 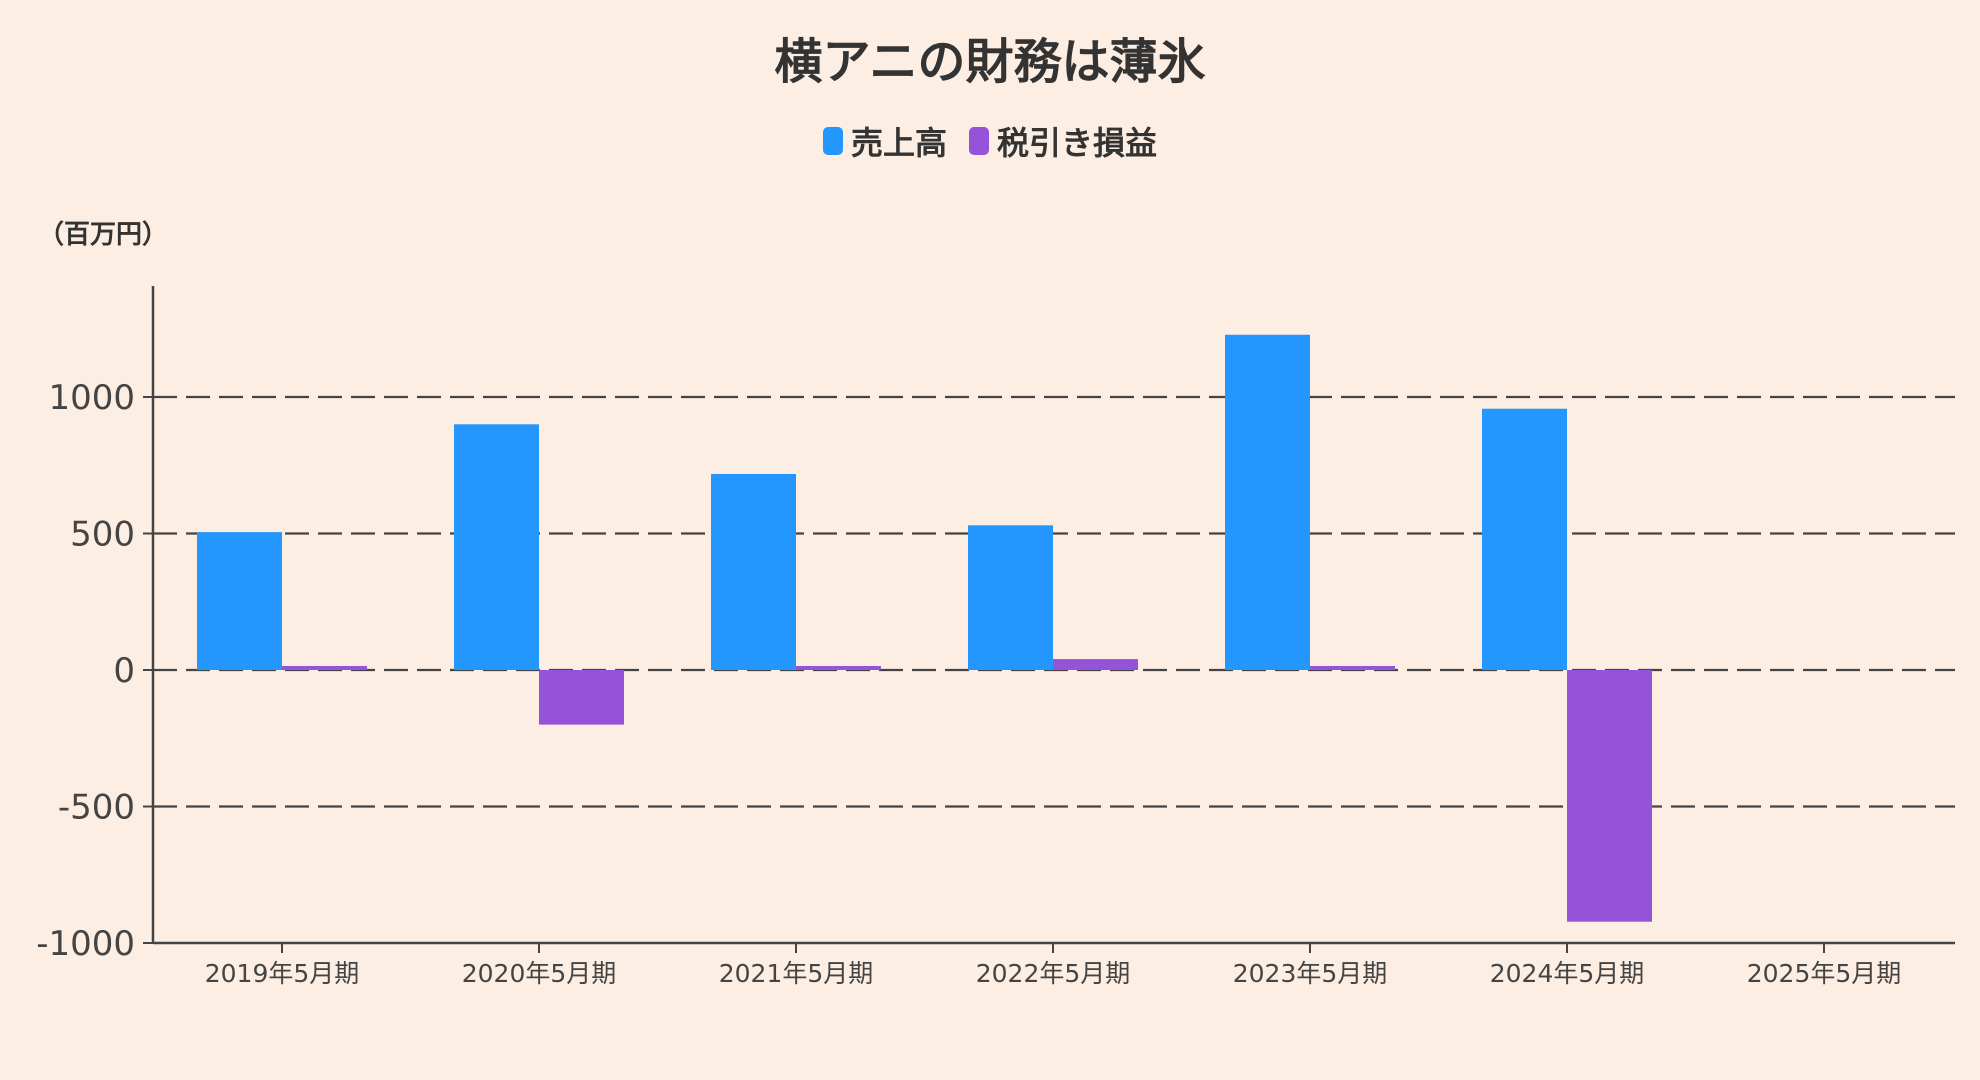 What do you see at coordinates (282, 973) in the screenshot?
I see `x-tick-label: 2019年5月期` at bounding box center [282, 973].